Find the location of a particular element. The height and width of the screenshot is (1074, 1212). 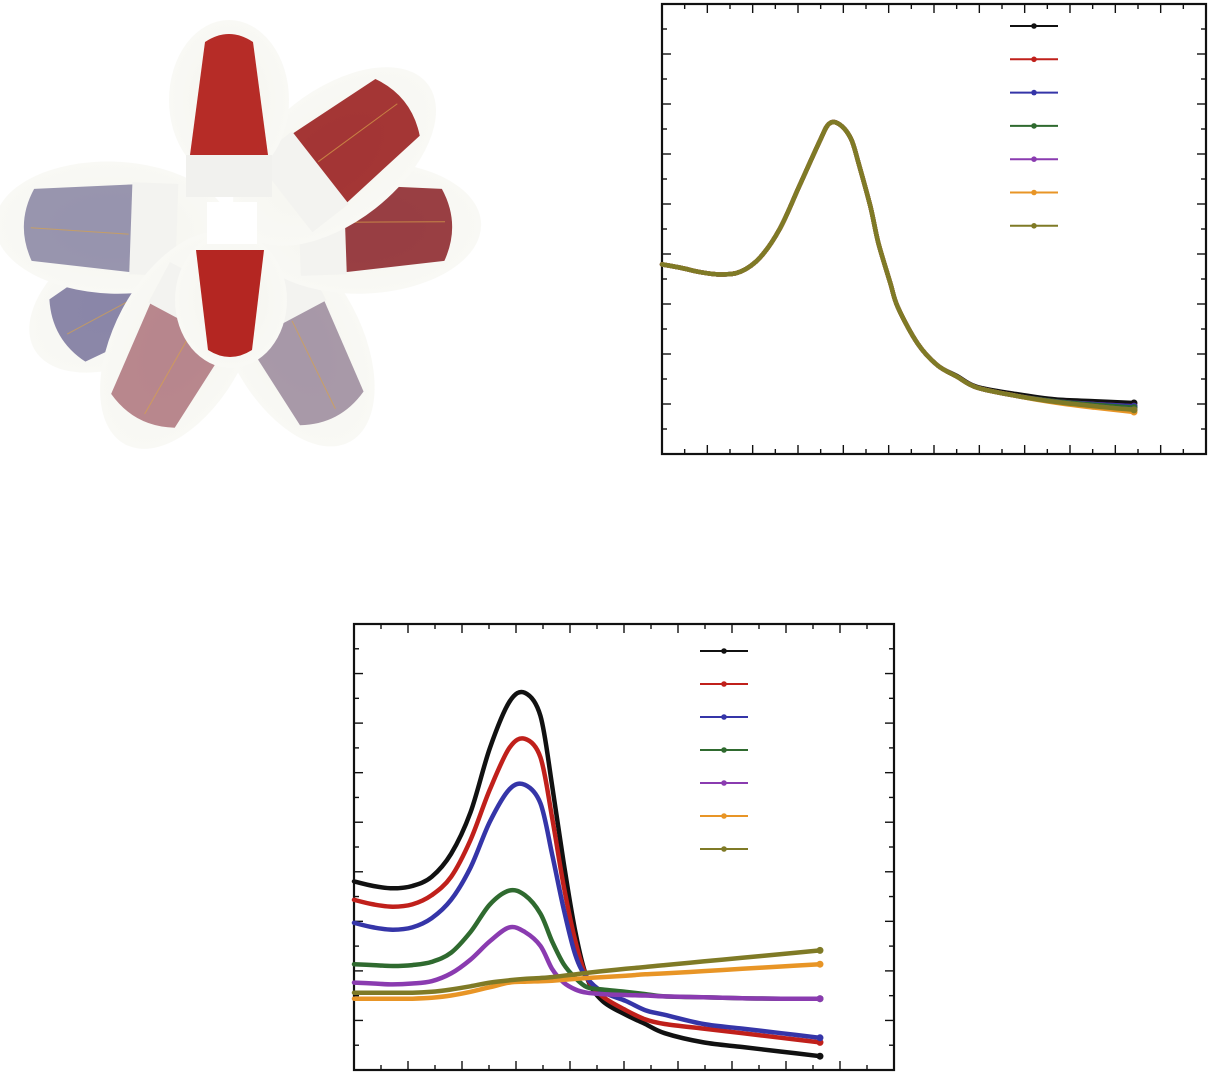

vial is located at coordinates (335, 156).